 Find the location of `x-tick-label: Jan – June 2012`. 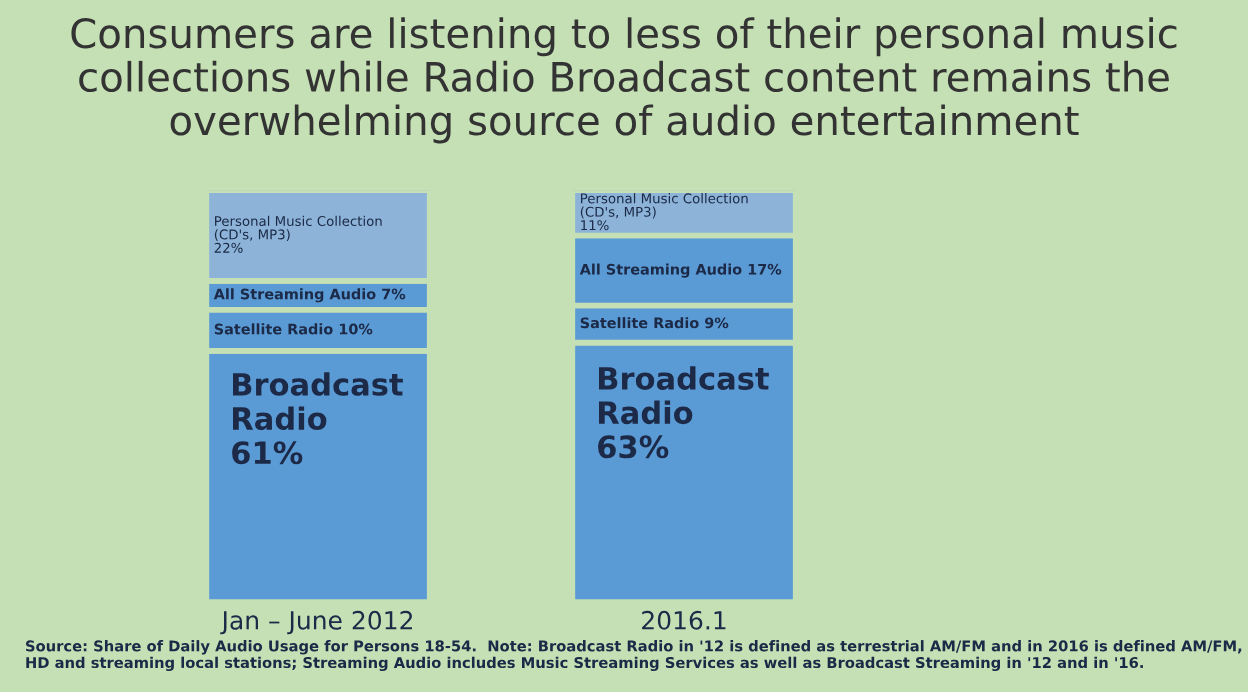

x-tick-label: Jan – June 2012 is located at coordinates (316, 622).